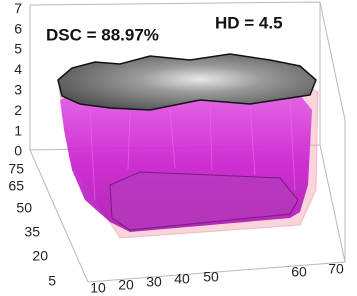  What do you see at coordinates (182, 279) in the screenshot?
I see `x-tick-label: 40` at bounding box center [182, 279].